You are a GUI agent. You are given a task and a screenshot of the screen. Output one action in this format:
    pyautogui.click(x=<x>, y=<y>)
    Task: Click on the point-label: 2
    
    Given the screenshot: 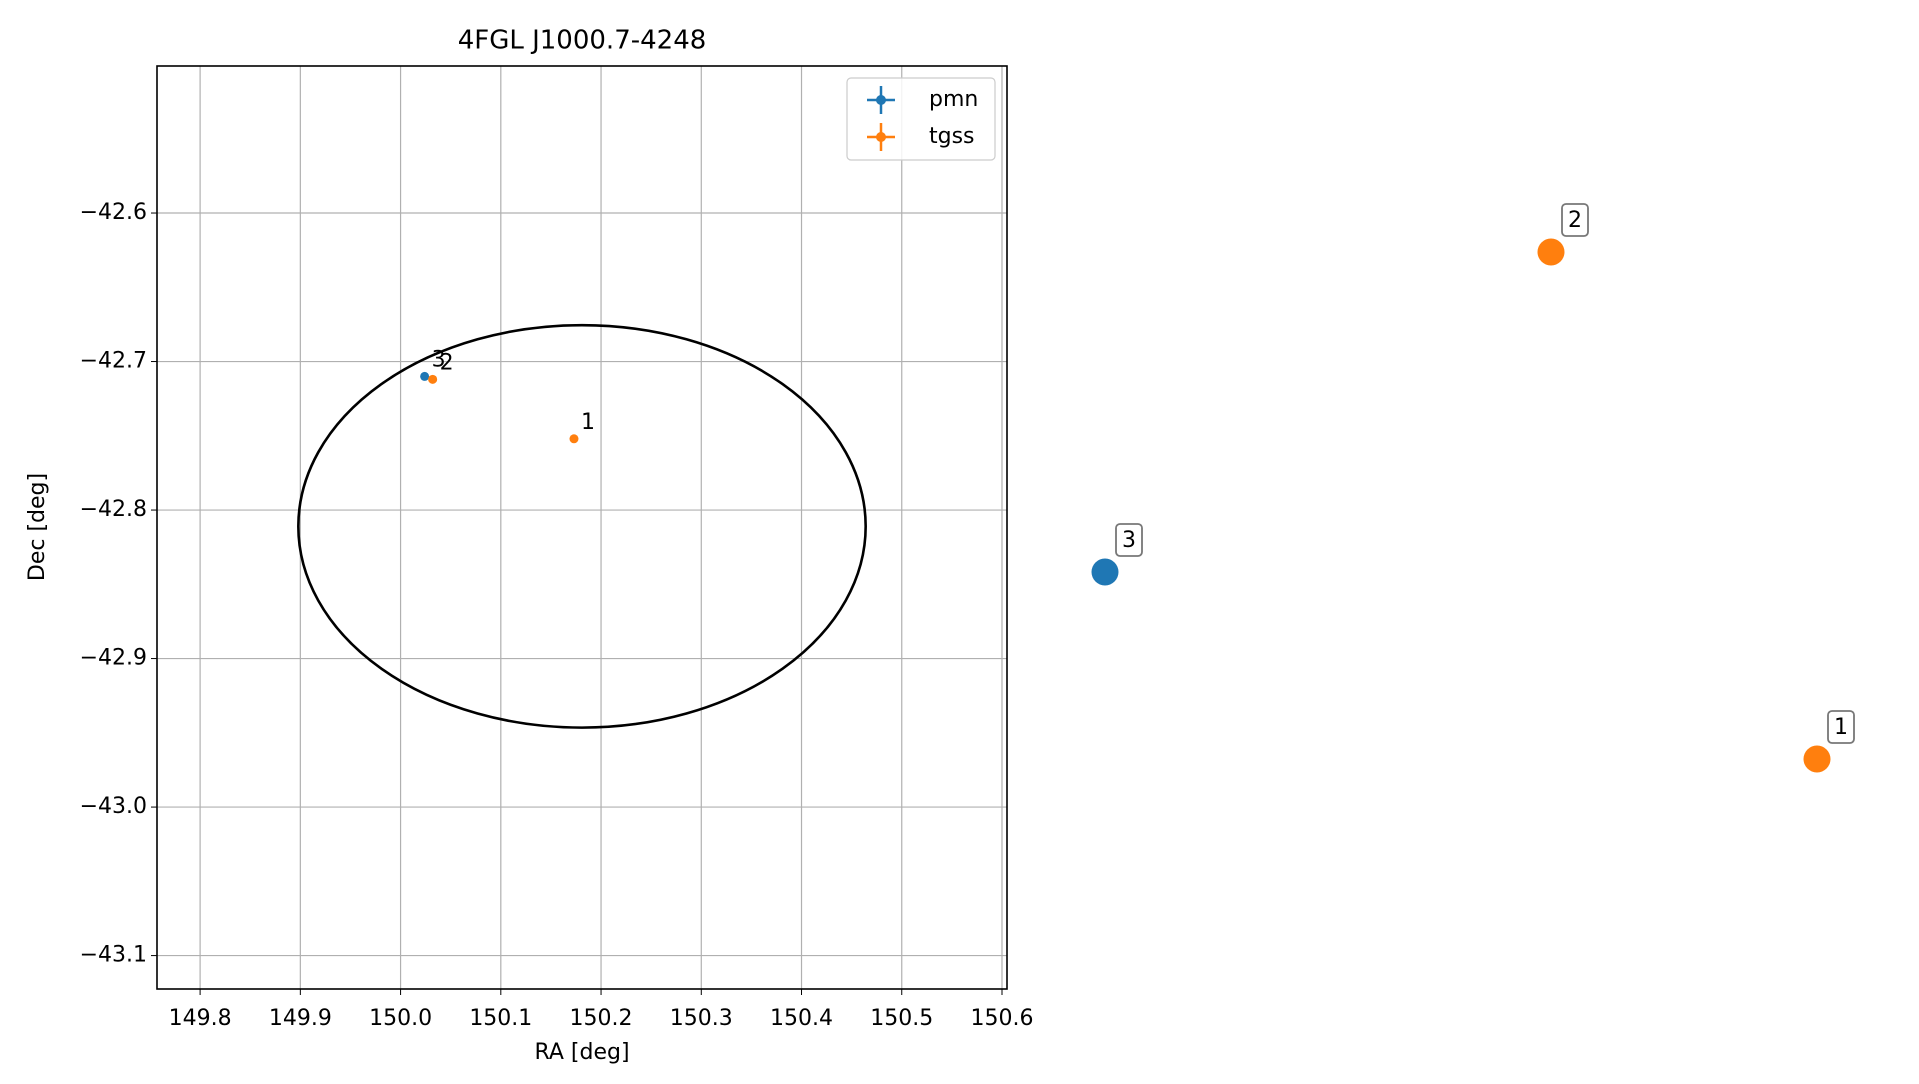 What is the action you would take?
    pyautogui.click(x=447, y=362)
    